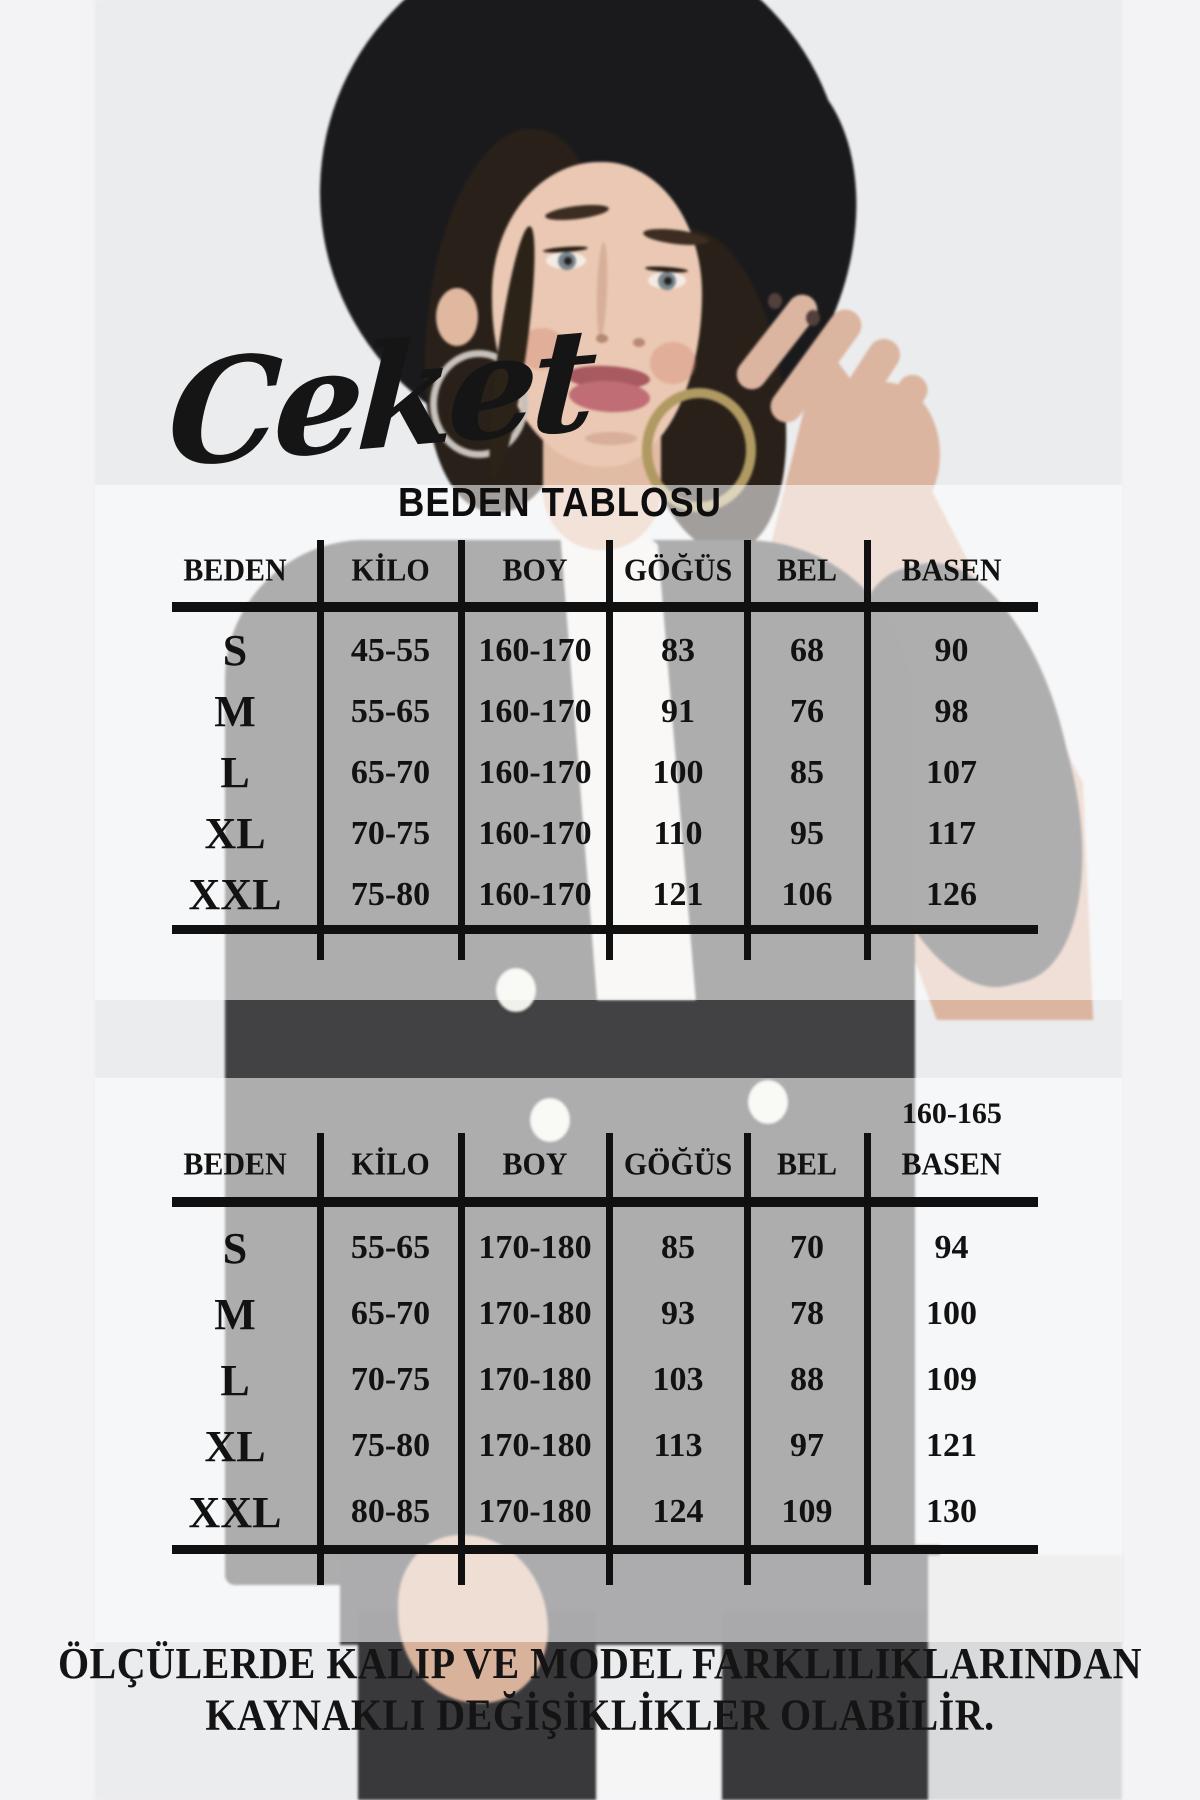  What do you see at coordinates (807, 833) in the screenshot?
I see `measurement-value: 95` at bounding box center [807, 833].